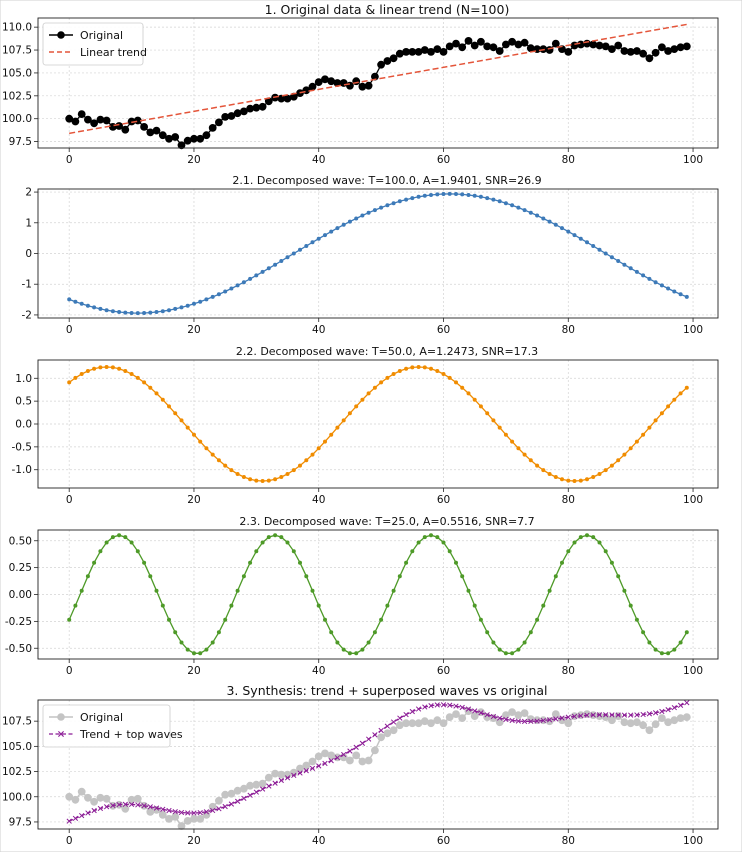 This screenshot has width=742, height=852. What do you see at coordinates (693, 500) in the screenshot?
I see `x-tick-label: 100` at bounding box center [693, 500].